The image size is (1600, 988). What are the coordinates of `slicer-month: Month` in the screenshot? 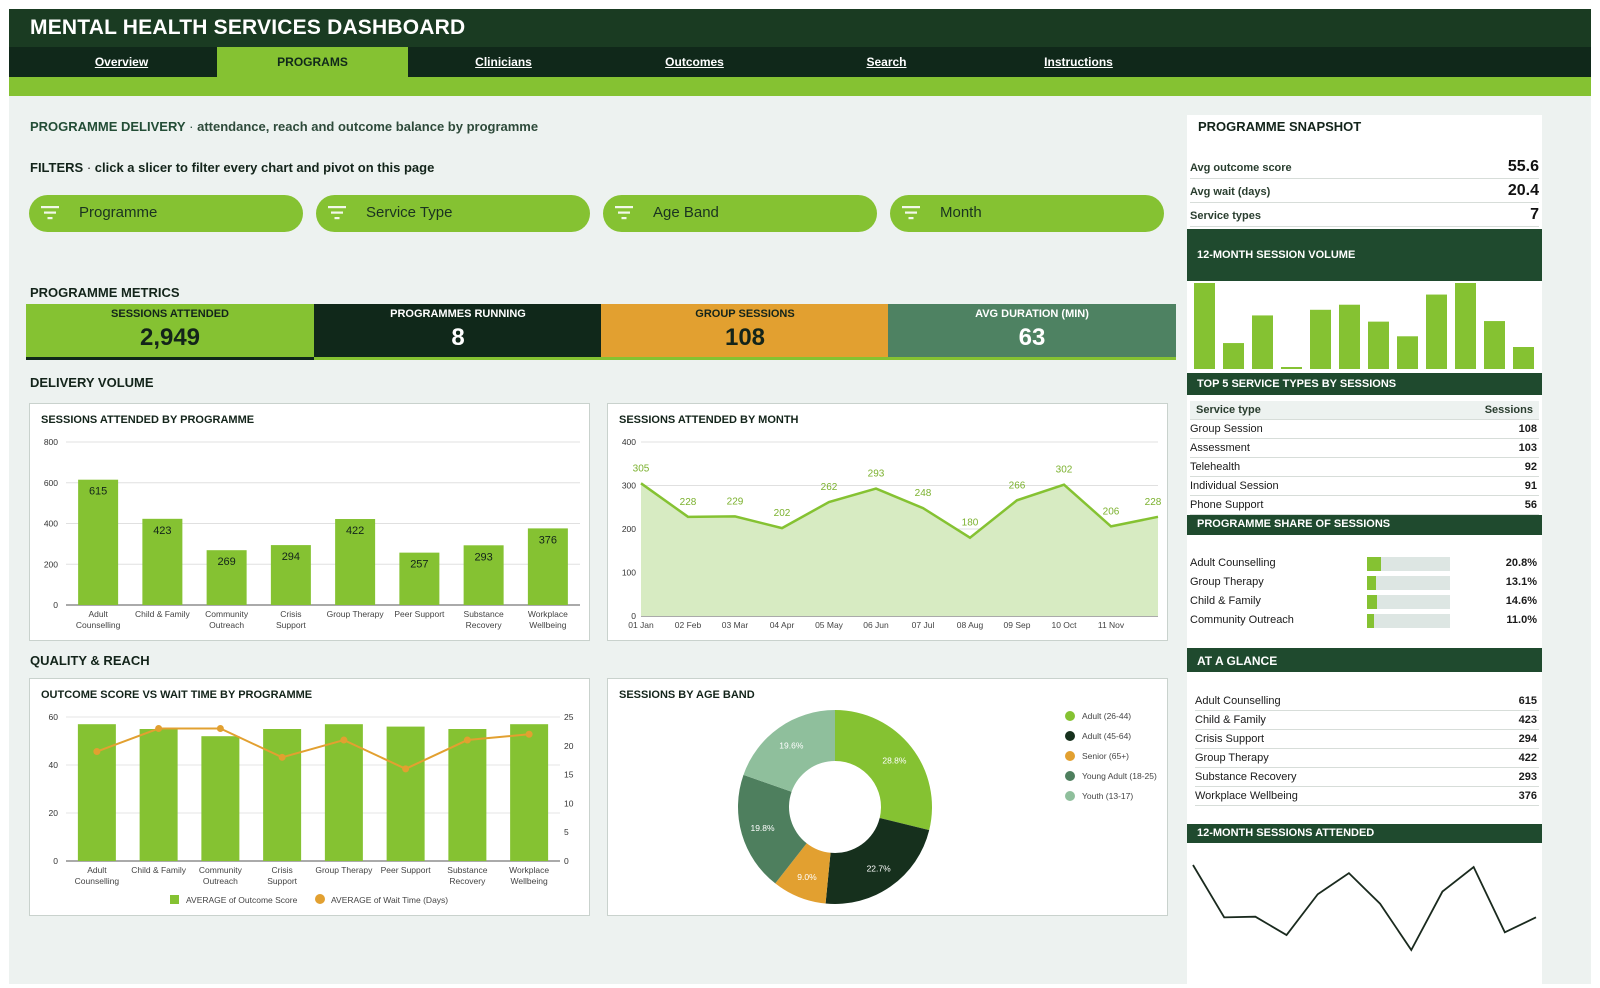 It's located at (1027, 213).